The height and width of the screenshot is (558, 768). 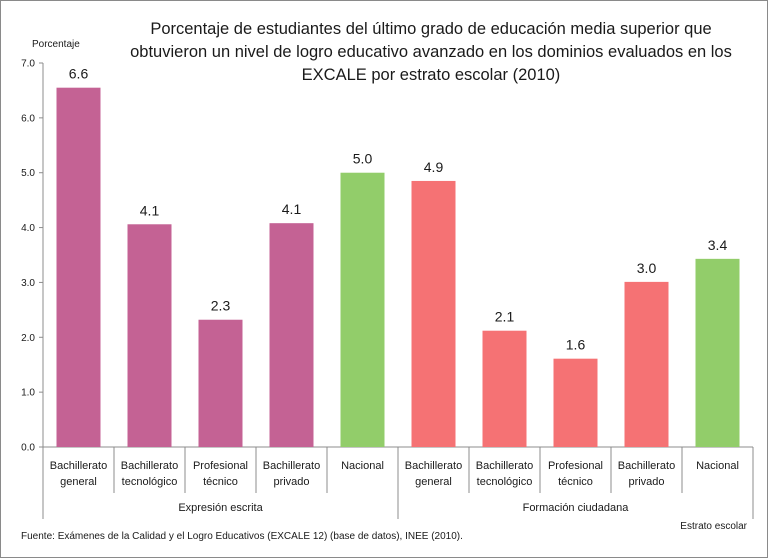 I want to click on data-label: 3.0, so click(x=647, y=268).